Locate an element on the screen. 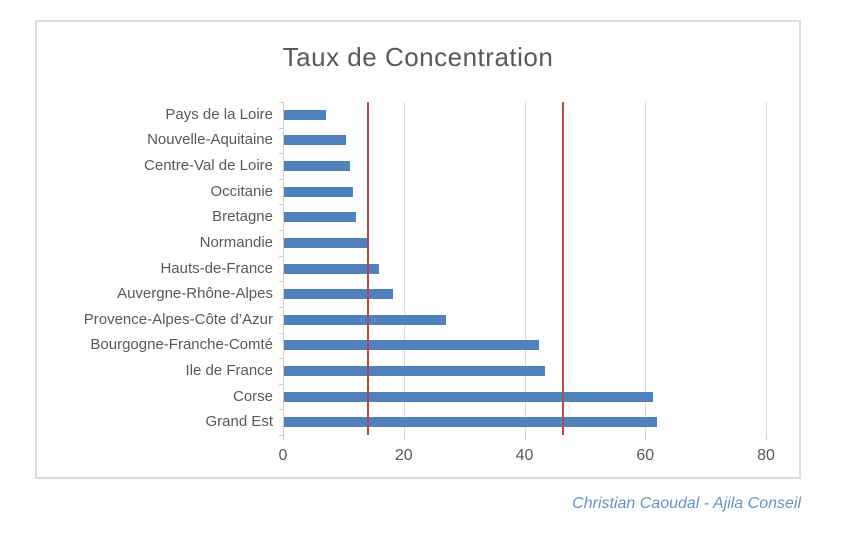 This screenshot has height=535, width=842. bar-bourgogne-franche-comt- is located at coordinates (411, 345).